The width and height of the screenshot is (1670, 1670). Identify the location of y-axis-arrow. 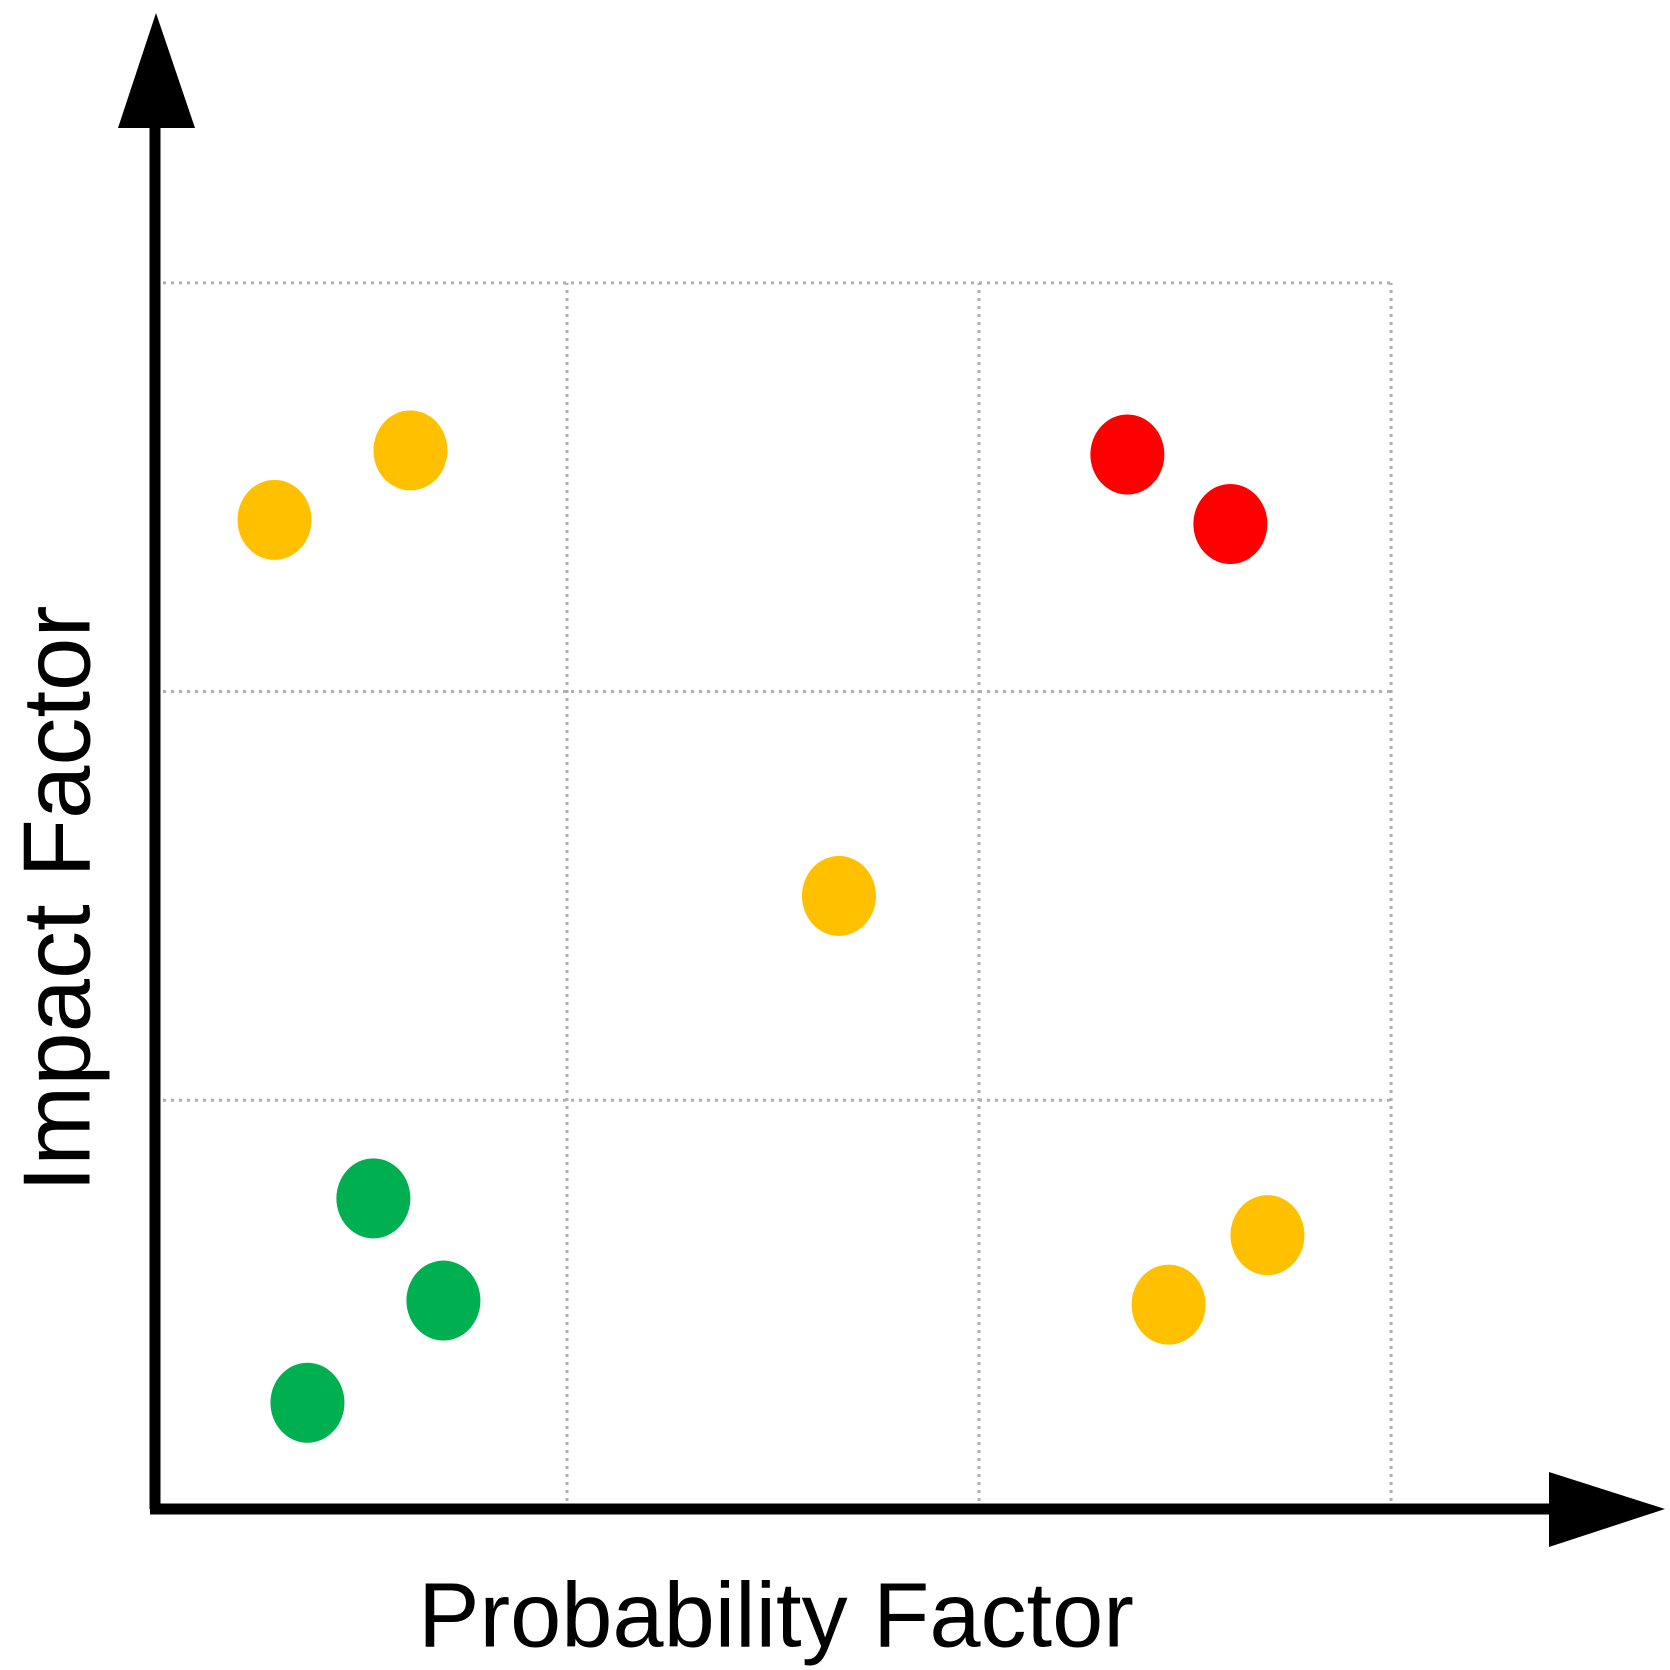
(156, 70).